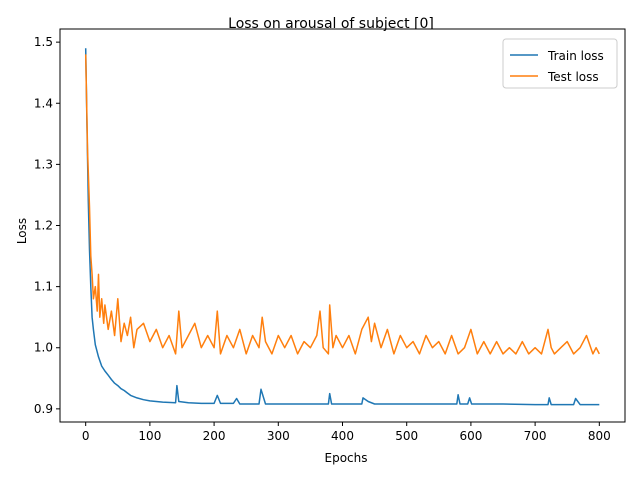 The image size is (640, 480). Describe the element at coordinates (346, 458) in the screenshot. I see `x-axis-label: Epochs` at that location.